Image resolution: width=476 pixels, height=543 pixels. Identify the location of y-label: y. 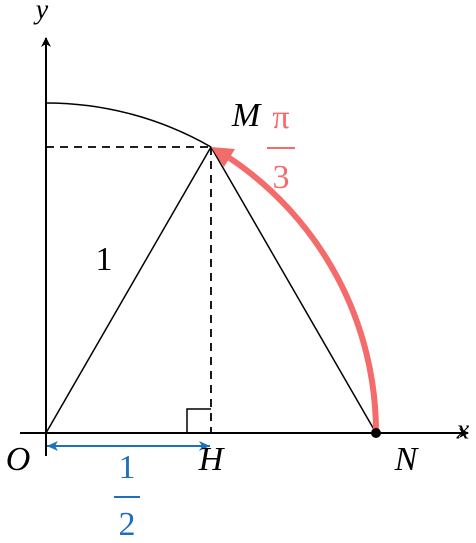
(41, 12).